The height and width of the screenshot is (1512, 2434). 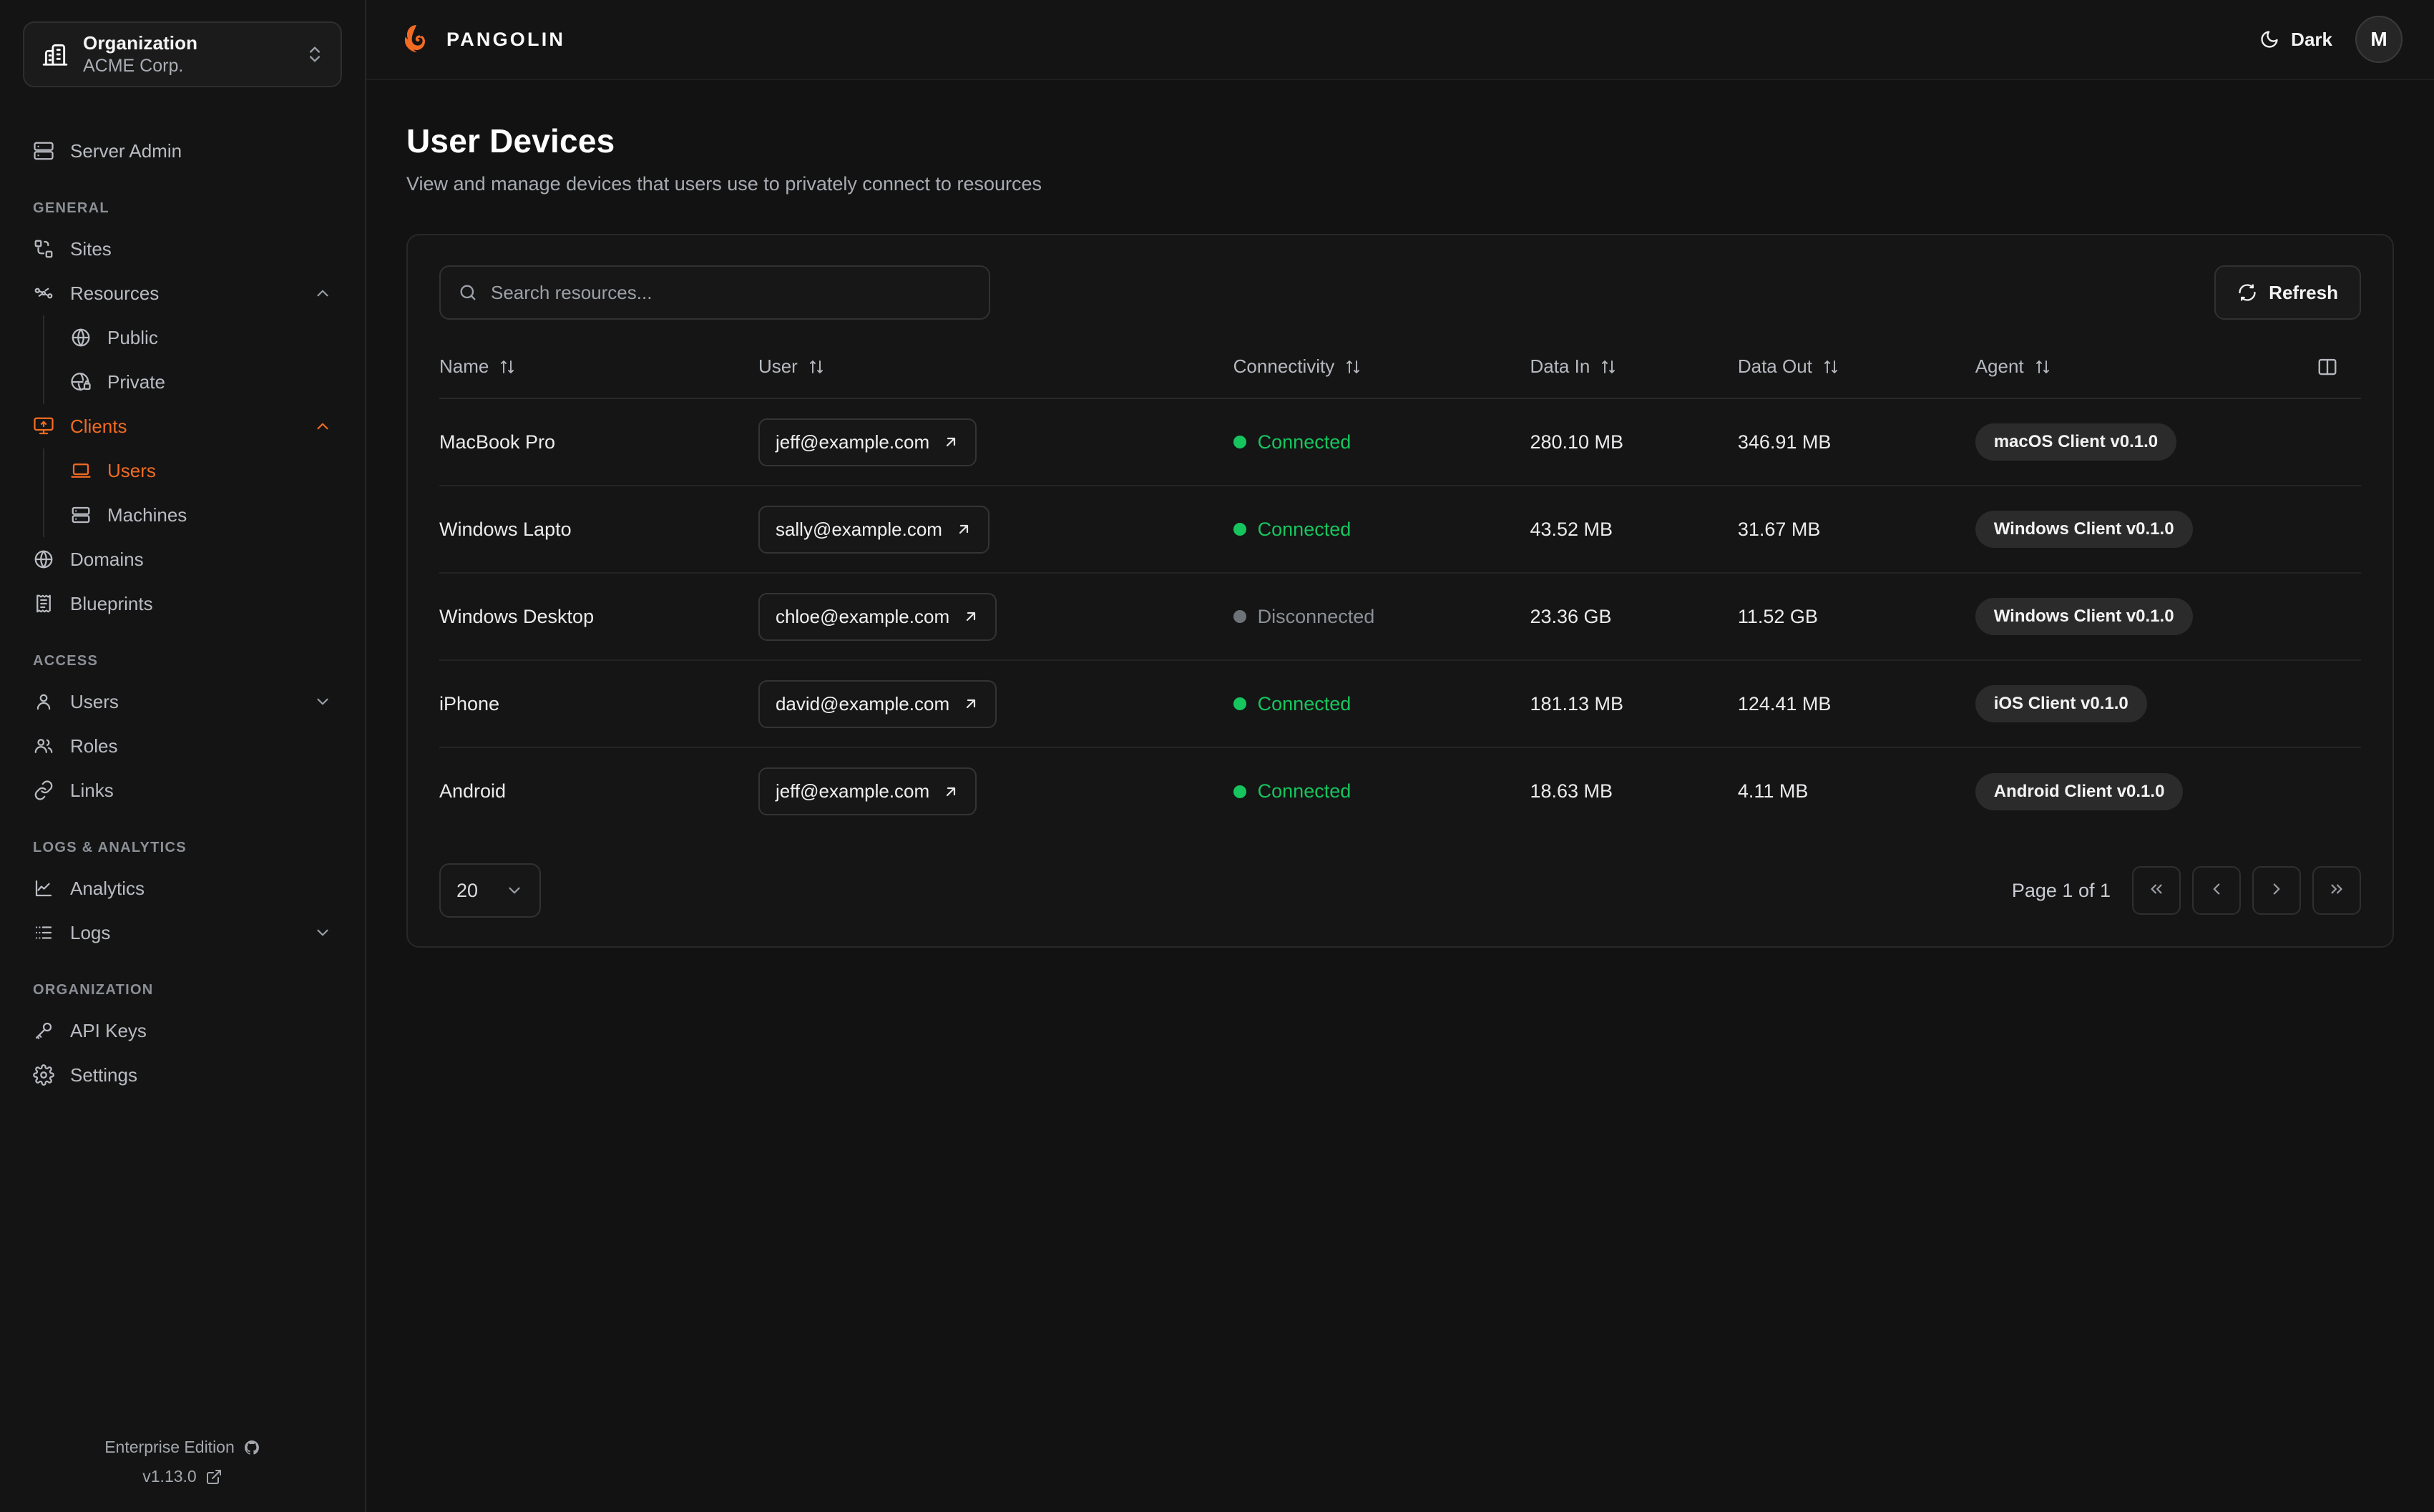 I want to click on column-header-agent: Agent, so click(x=2134, y=372).